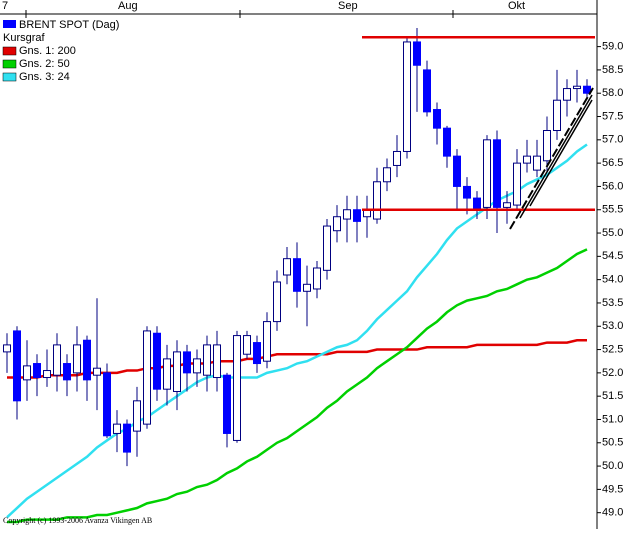 The width and height of the screenshot is (628, 534). Describe the element at coordinates (44, 77) in the screenshot. I see `legend-label: Gns. 3: 24` at that location.